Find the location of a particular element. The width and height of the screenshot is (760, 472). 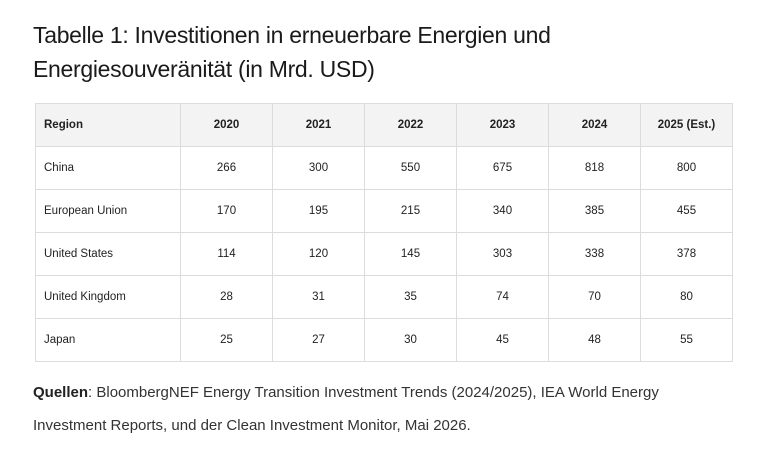

header-cell: 2020 is located at coordinates (226, 125).